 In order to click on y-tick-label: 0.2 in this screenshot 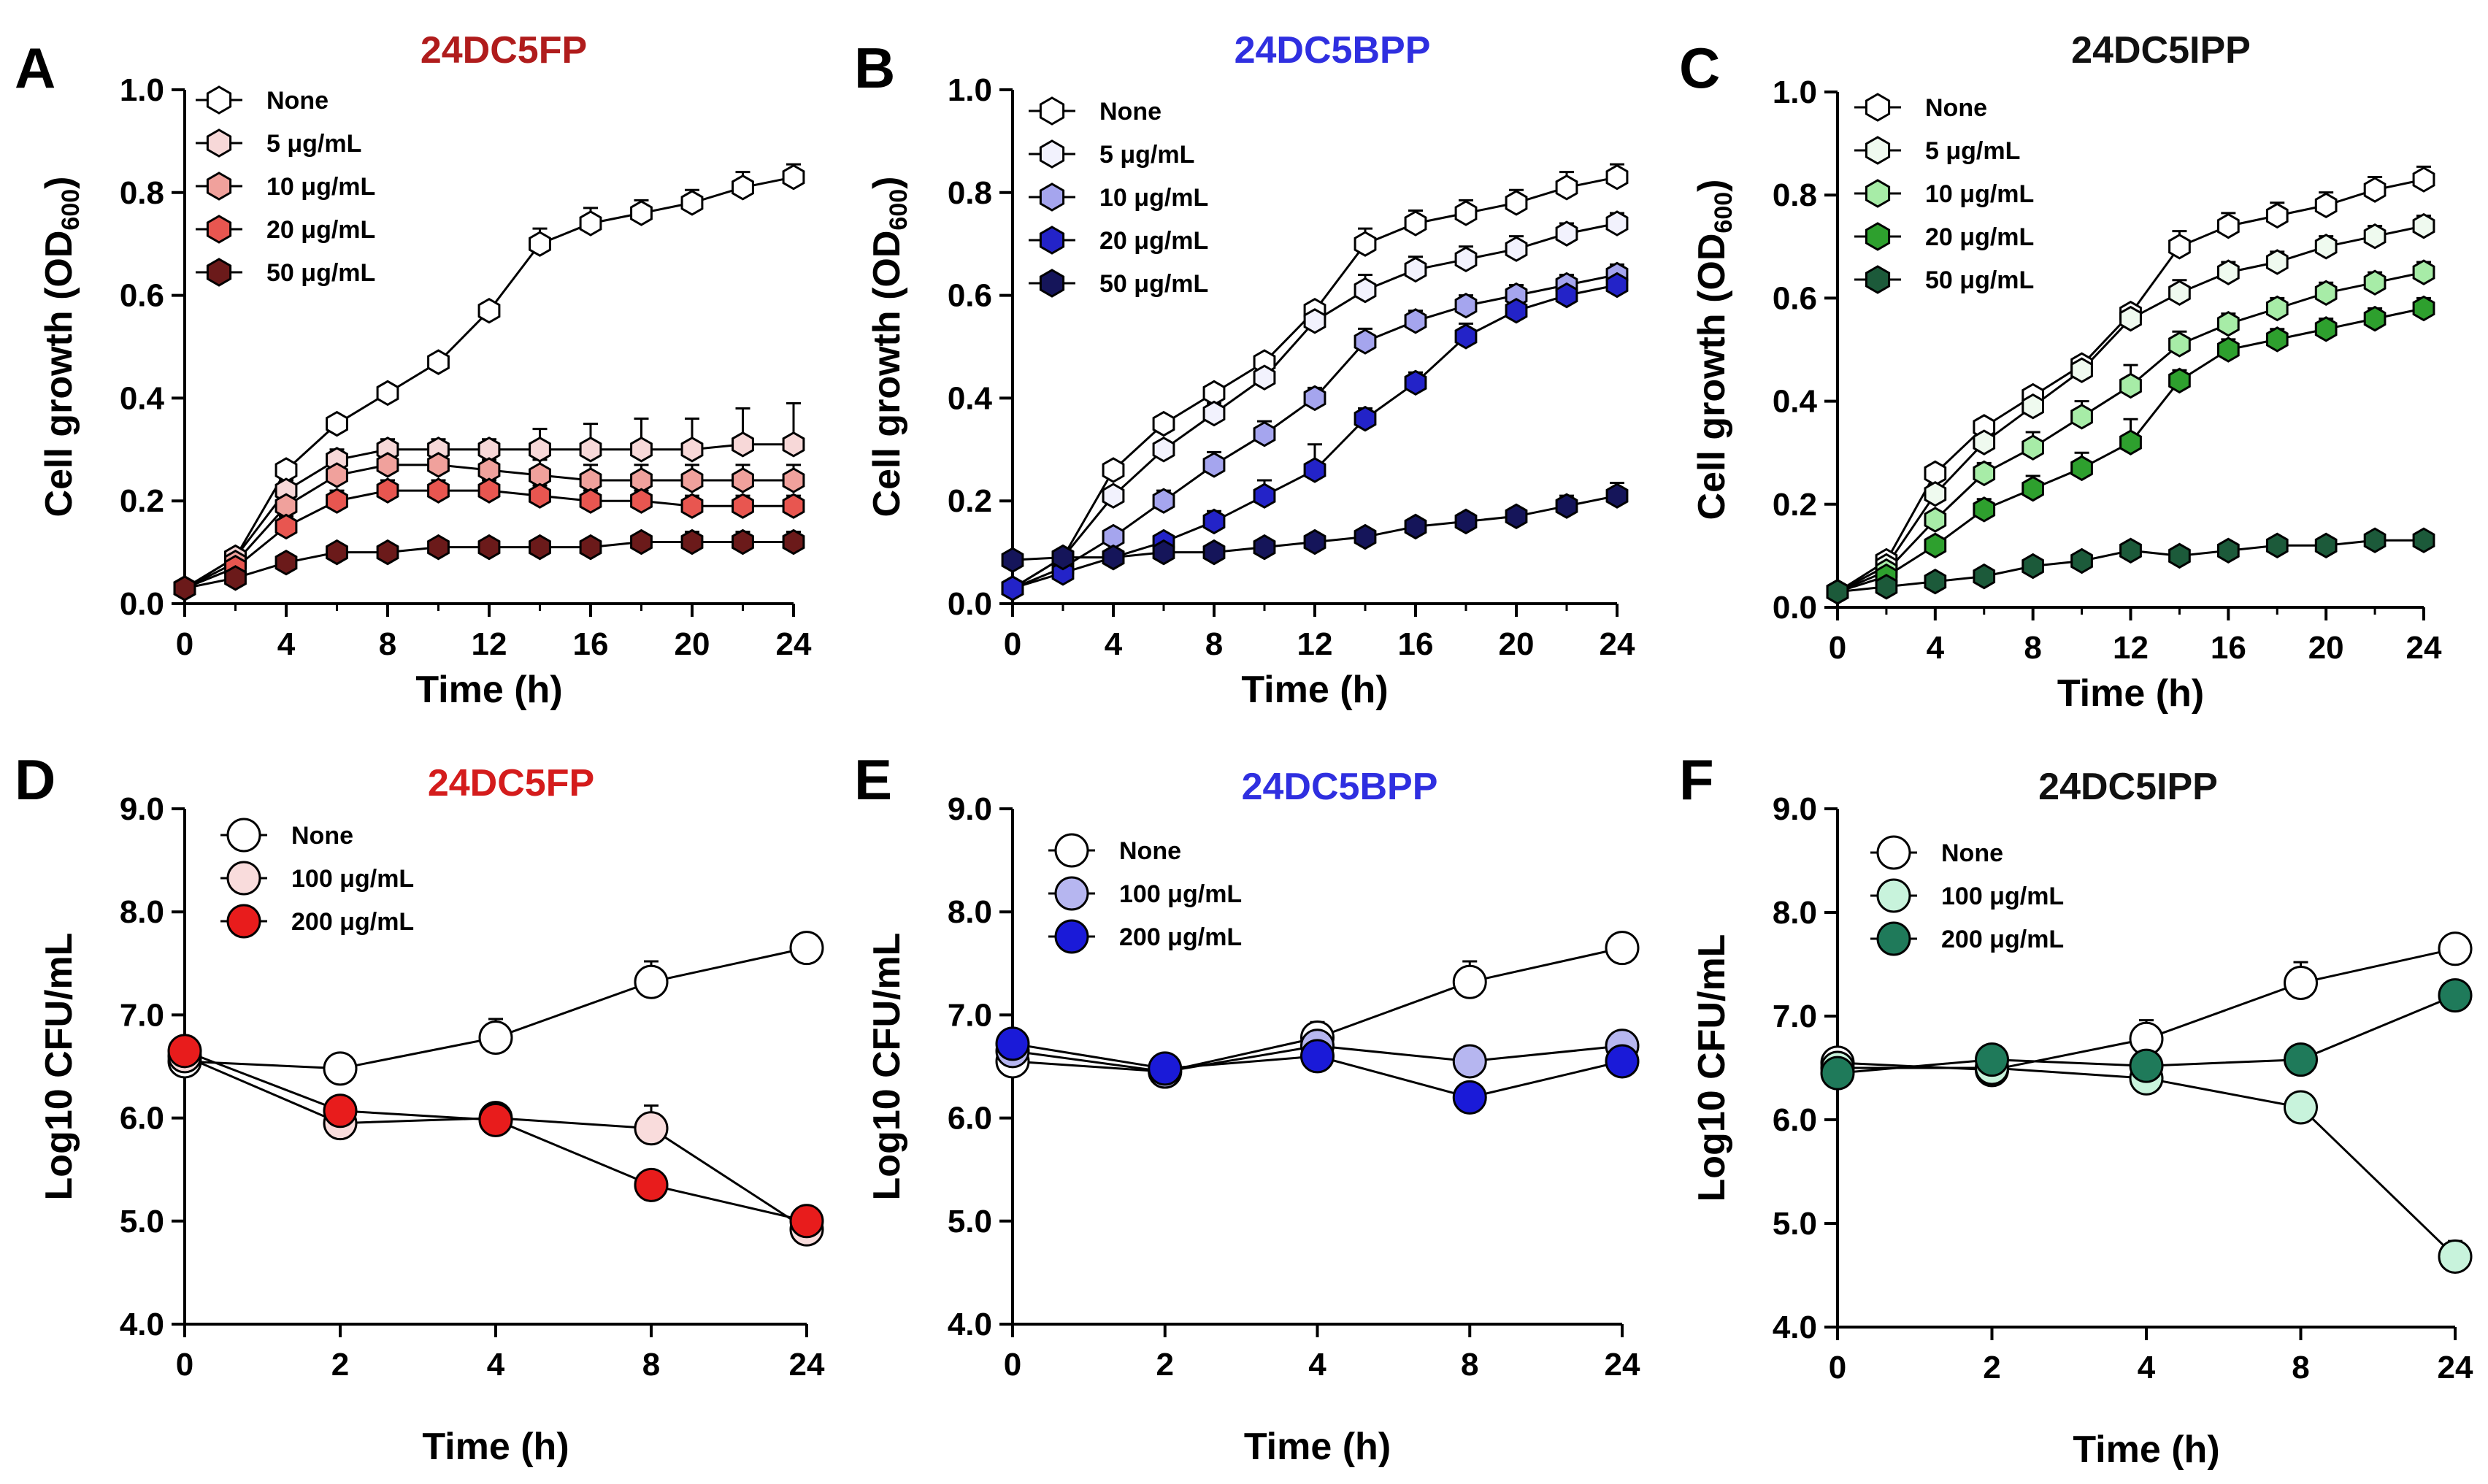, I will do `click(1795, 505)`.